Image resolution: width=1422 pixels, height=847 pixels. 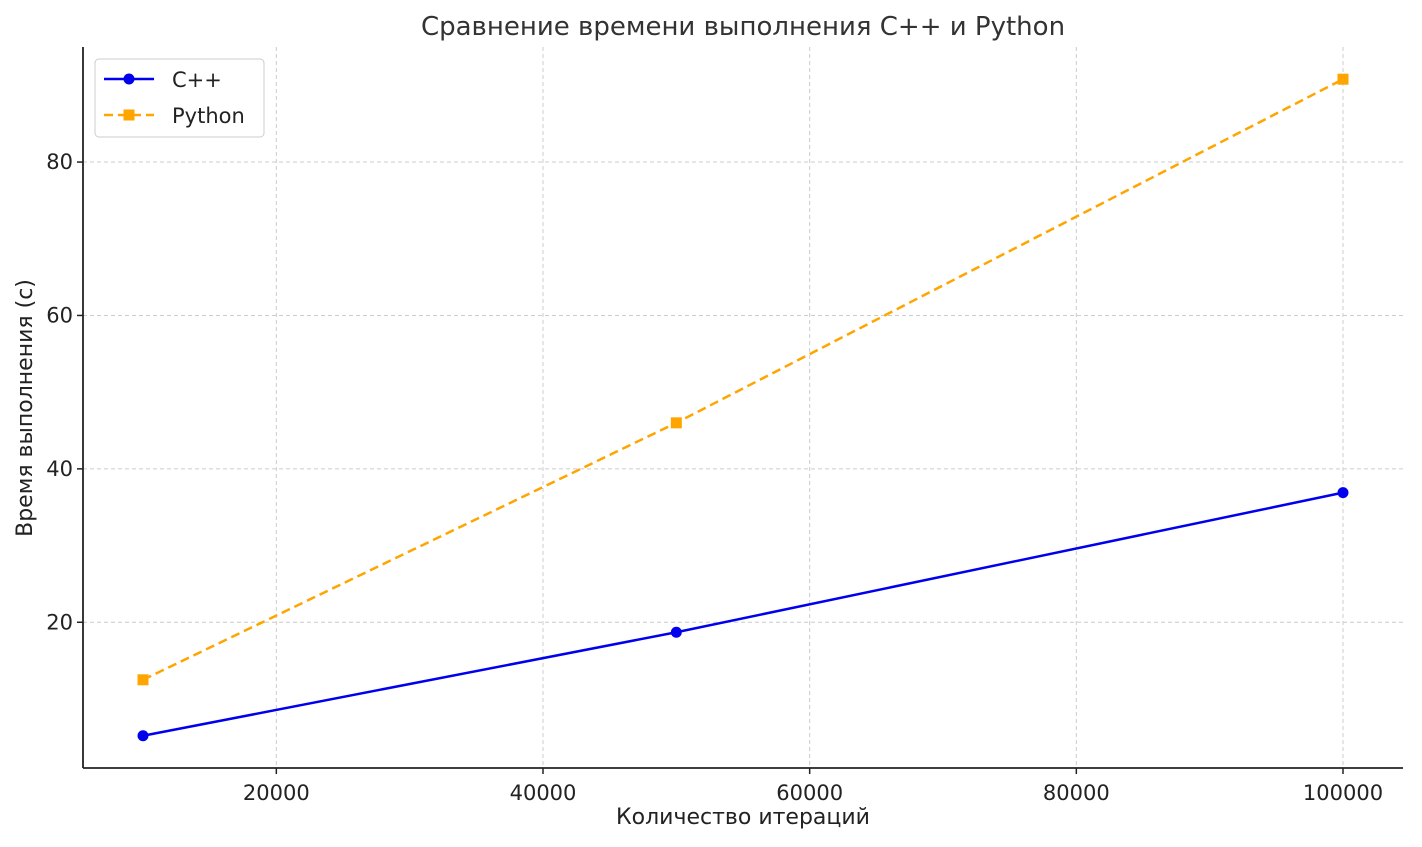 I want to click on x-tick-label: 100000, so click(x=1343, y=793).